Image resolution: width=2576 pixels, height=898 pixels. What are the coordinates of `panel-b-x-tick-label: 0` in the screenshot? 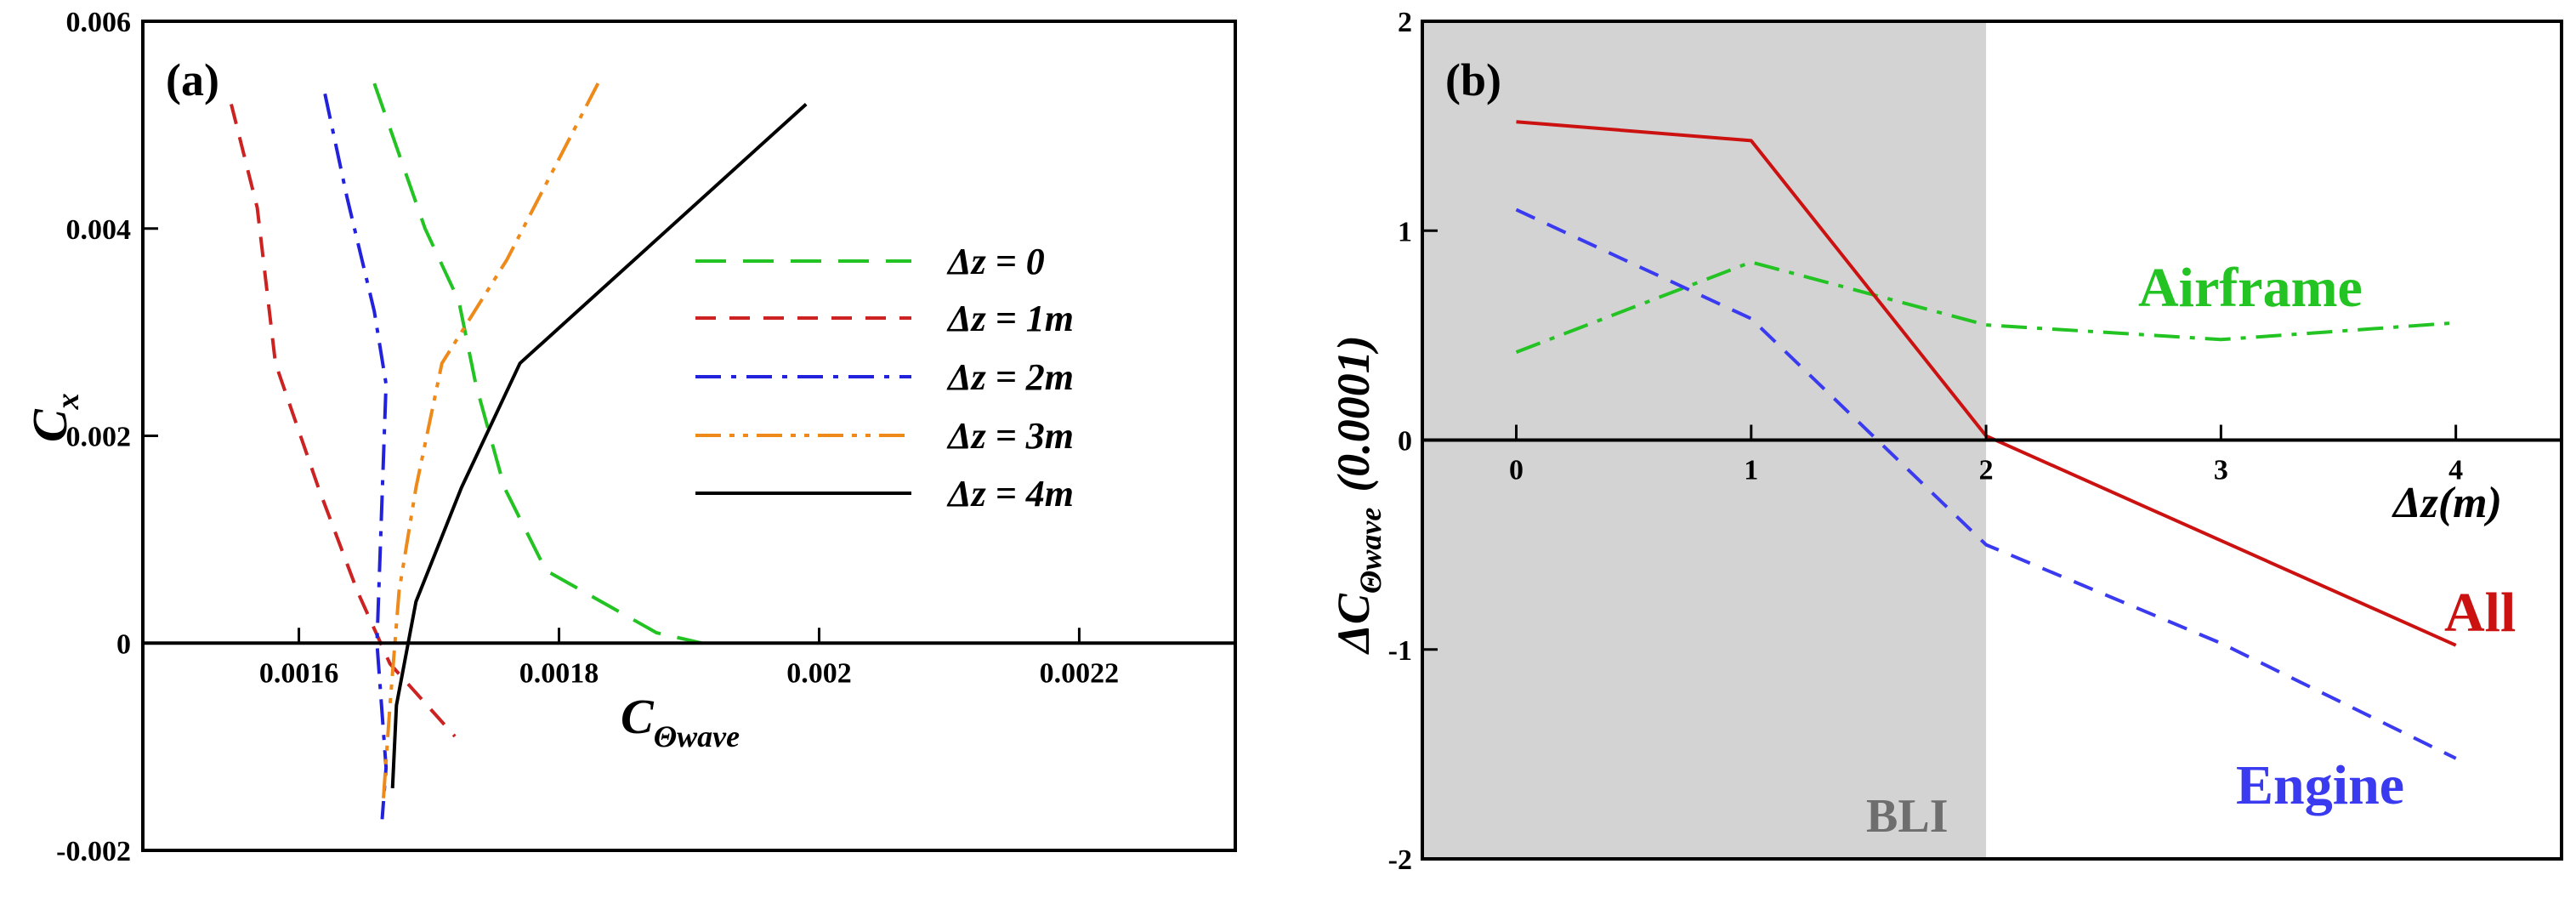 It's located at (1516, 470).